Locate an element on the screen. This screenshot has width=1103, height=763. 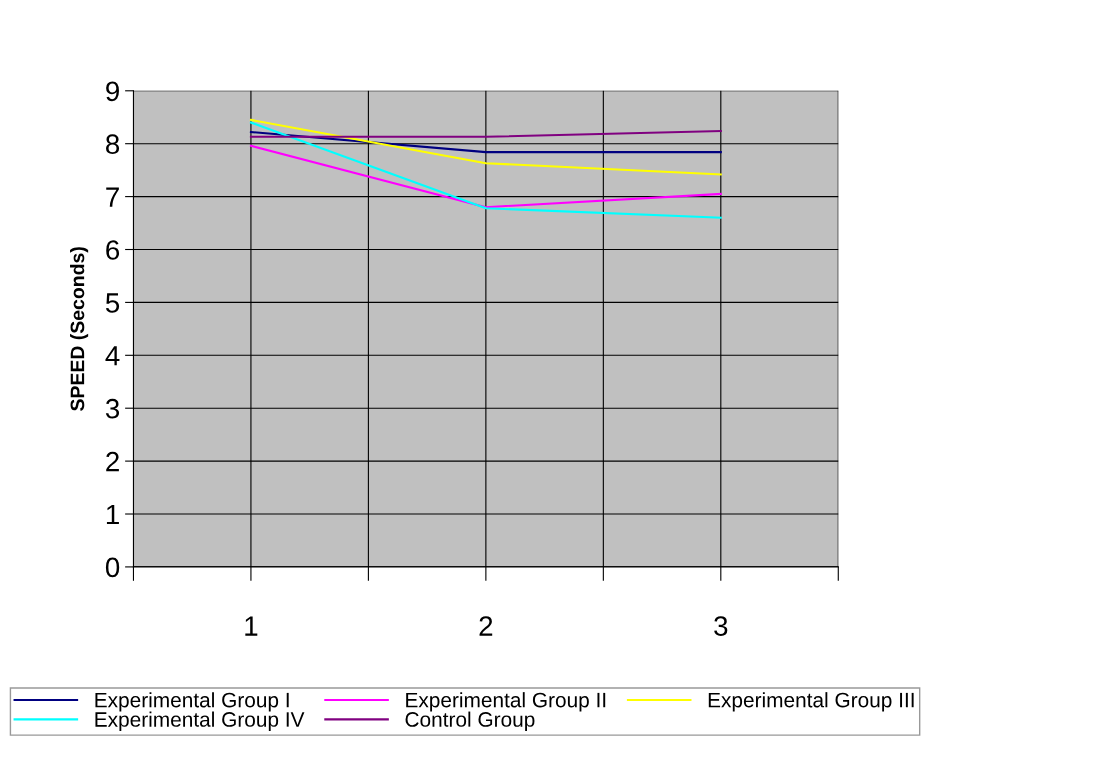
y-tick-label: 5 is located at coordinates (112, 303).